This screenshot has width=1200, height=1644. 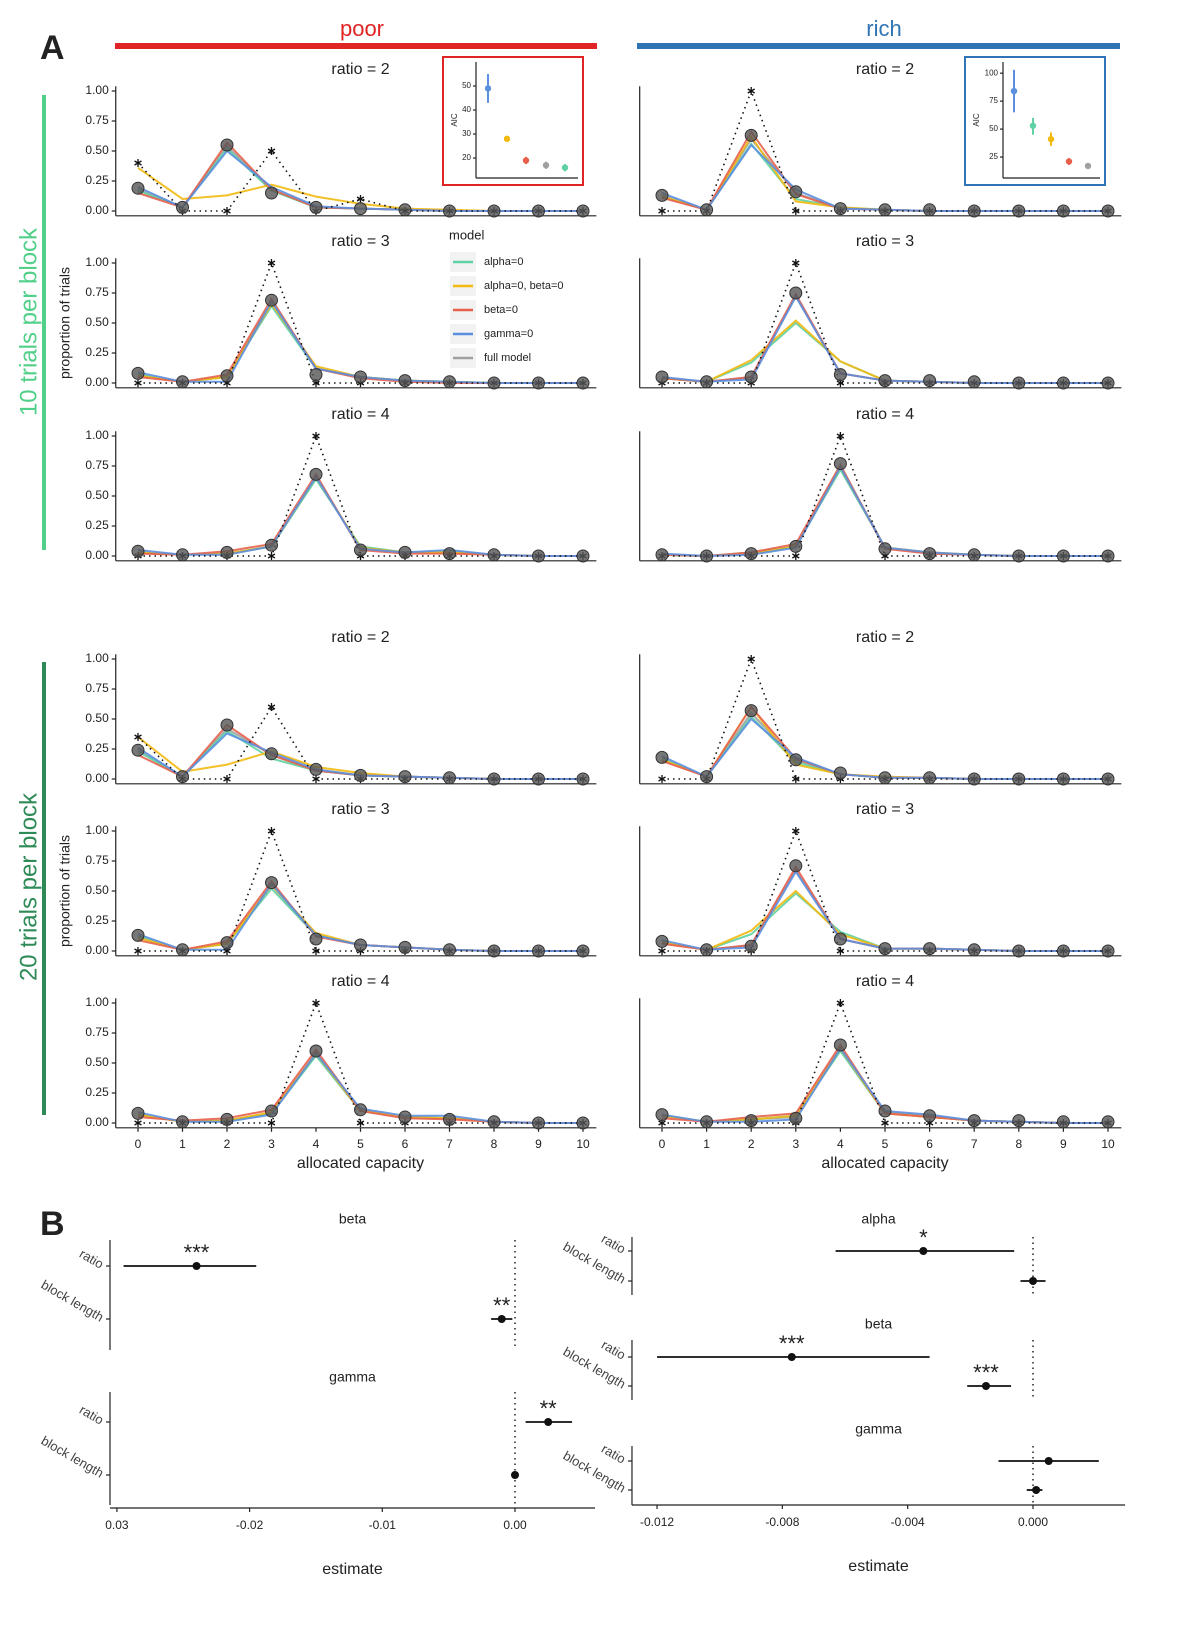 What do you see at coordinates (583, 1144) in the screenshot?
I see `x-tick-label: 10` at bounding box center [583, 1144].